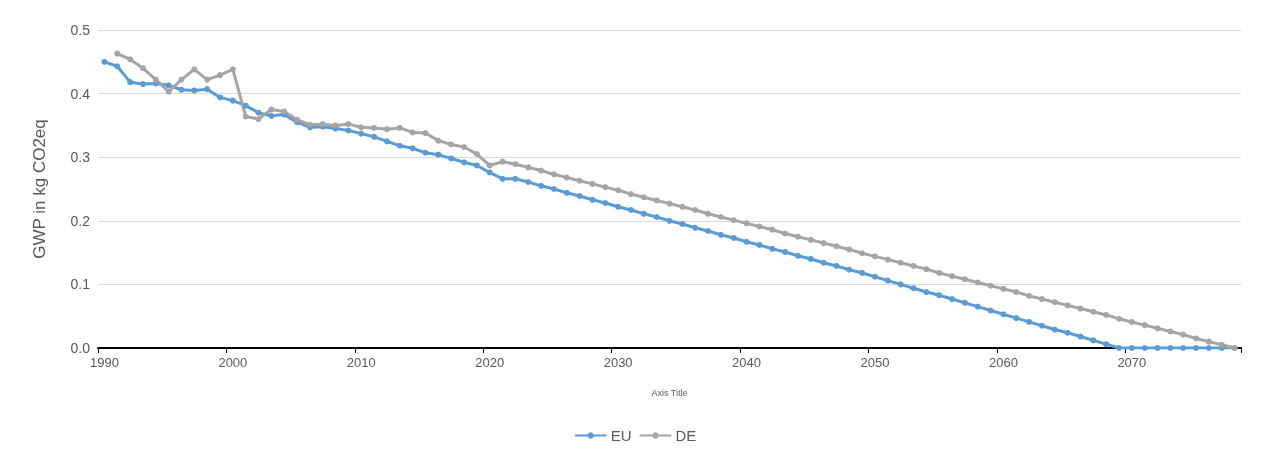 This screenshot has width=1271, height=460. I want to click on x-tick-label: 2030, so click(618, 362).